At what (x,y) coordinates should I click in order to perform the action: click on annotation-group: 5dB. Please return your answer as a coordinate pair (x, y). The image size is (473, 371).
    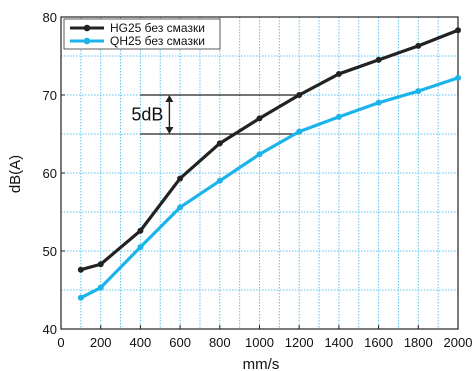
    Looking at the image, I should click on (215, 114).